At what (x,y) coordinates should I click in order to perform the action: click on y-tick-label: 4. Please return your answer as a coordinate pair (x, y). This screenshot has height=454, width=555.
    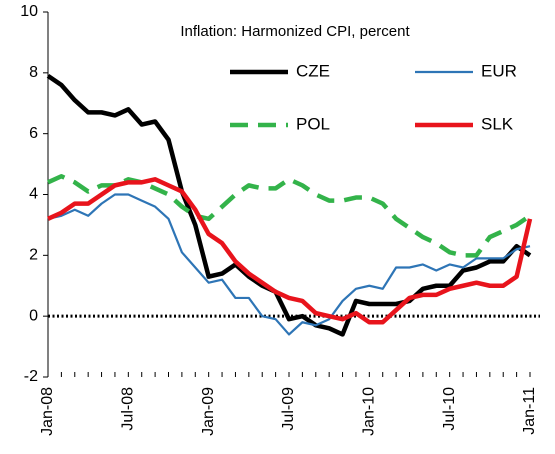
    Looking at the image, I should click on (33, 194).